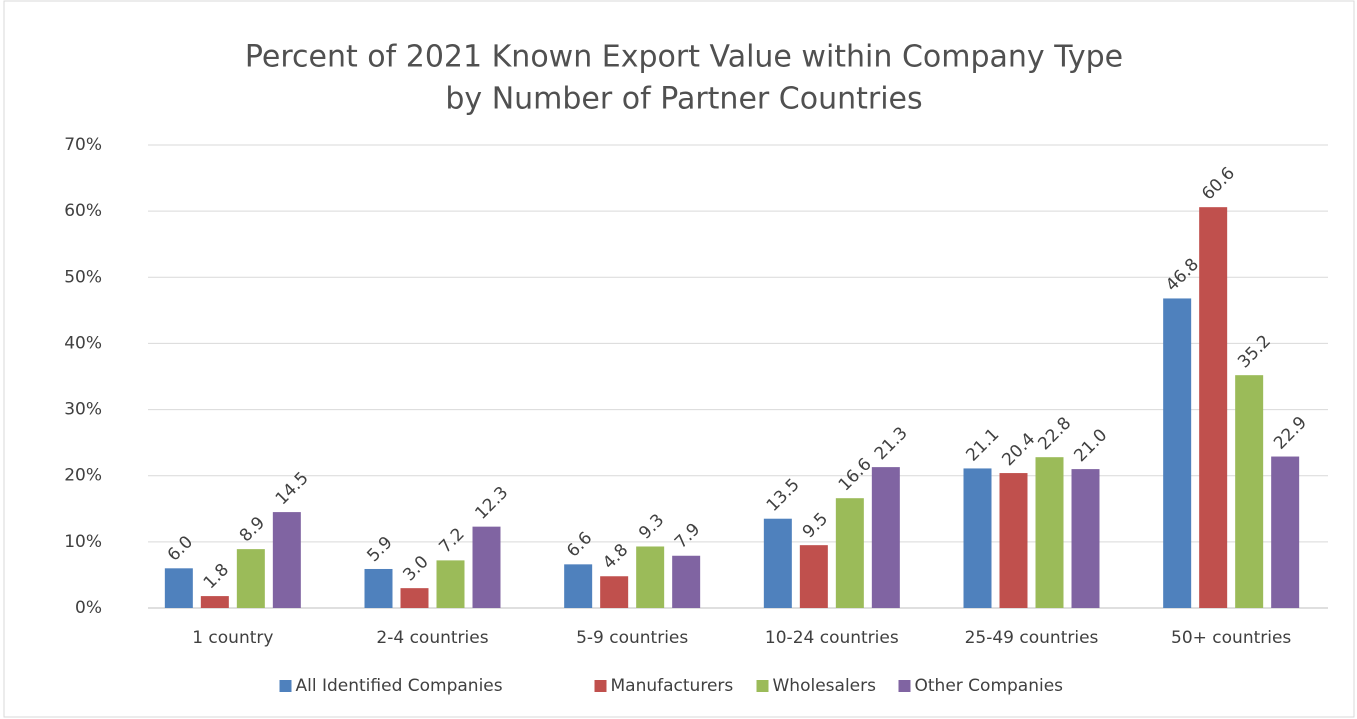 This screenshot has width=1357, height=719. What do you see at coordinates (83, 476) in the screenshot?
I see `y-tick-label: 20%` at bounding box center [83, 476].